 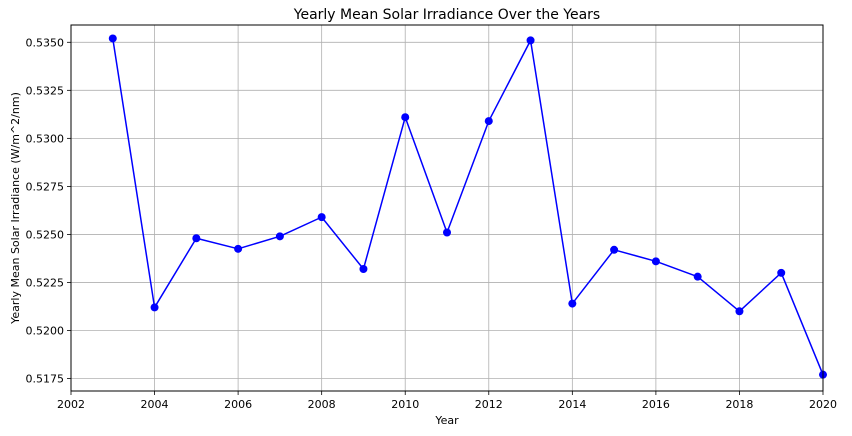 I want to click on x-tick-label: 2020, so click(x=823, y=404).